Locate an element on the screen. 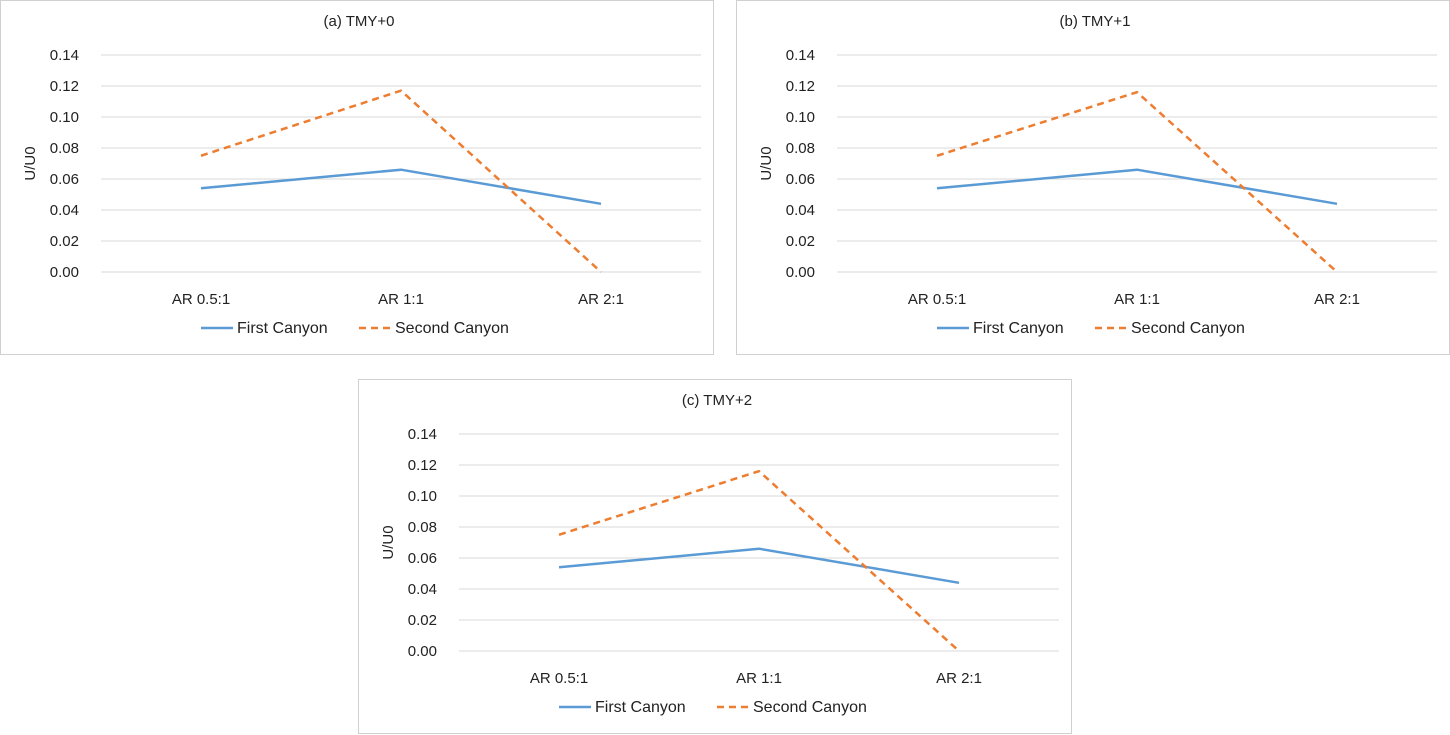 This screenshot has width=1450, height=735. chart-title: (c) TMY+2 is located at coordinates (717, 400).